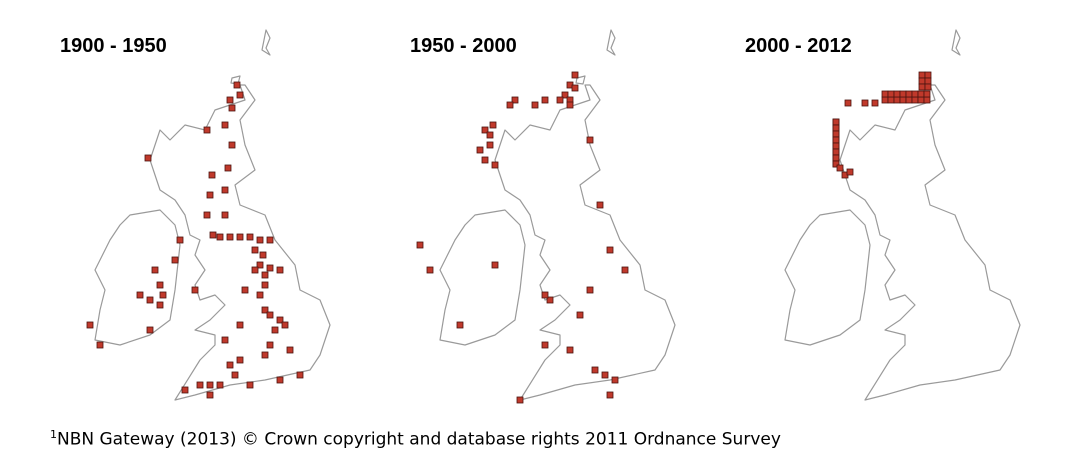  Describe the element at coordinates (463, 46) in the screenshot. I see `map-title: 1950 - 2000` at that location.